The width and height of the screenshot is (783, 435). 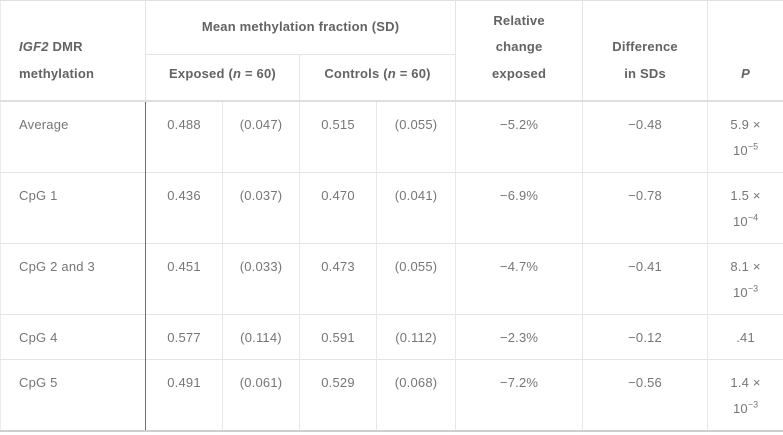 I want to click on cell-controls-sd: (0.112), so click(x=415, y=336).